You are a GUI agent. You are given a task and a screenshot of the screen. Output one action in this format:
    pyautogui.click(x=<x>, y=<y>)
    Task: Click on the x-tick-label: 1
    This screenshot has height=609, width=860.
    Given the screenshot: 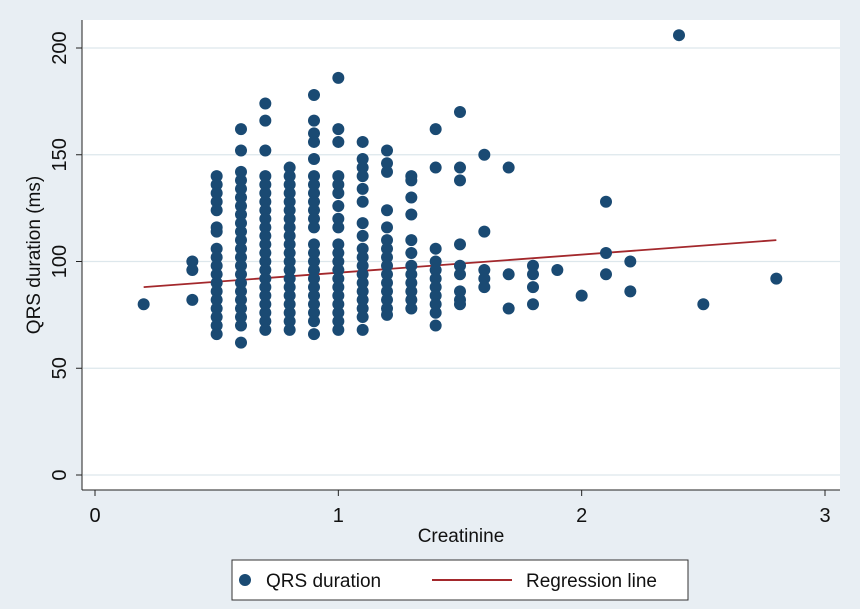 What is the action you would take?
    pyautogui.click(x=338, y=516)
    